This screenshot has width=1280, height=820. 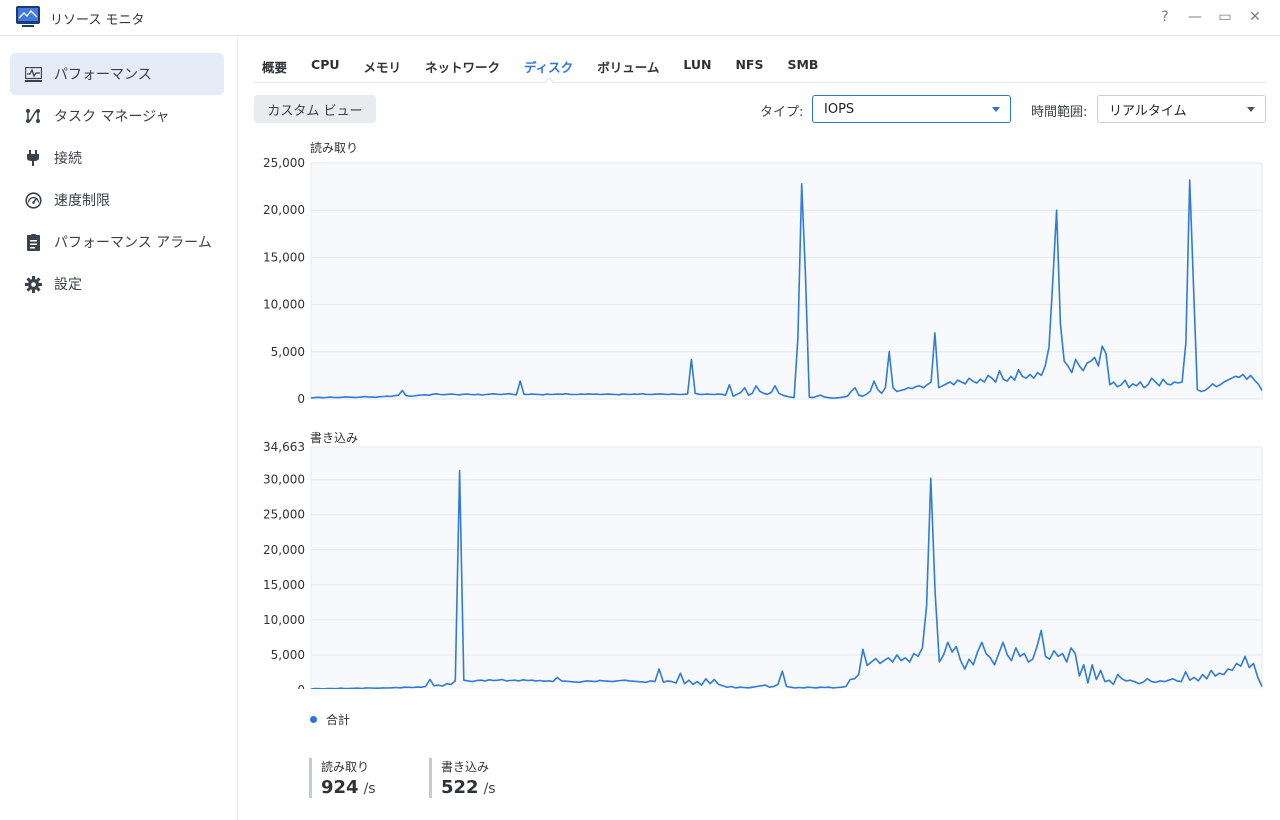 What do you see at coordinates (369, 789) in the screenshot?
I see `read-stat-unit: /s` at bounding box center [369, 789].